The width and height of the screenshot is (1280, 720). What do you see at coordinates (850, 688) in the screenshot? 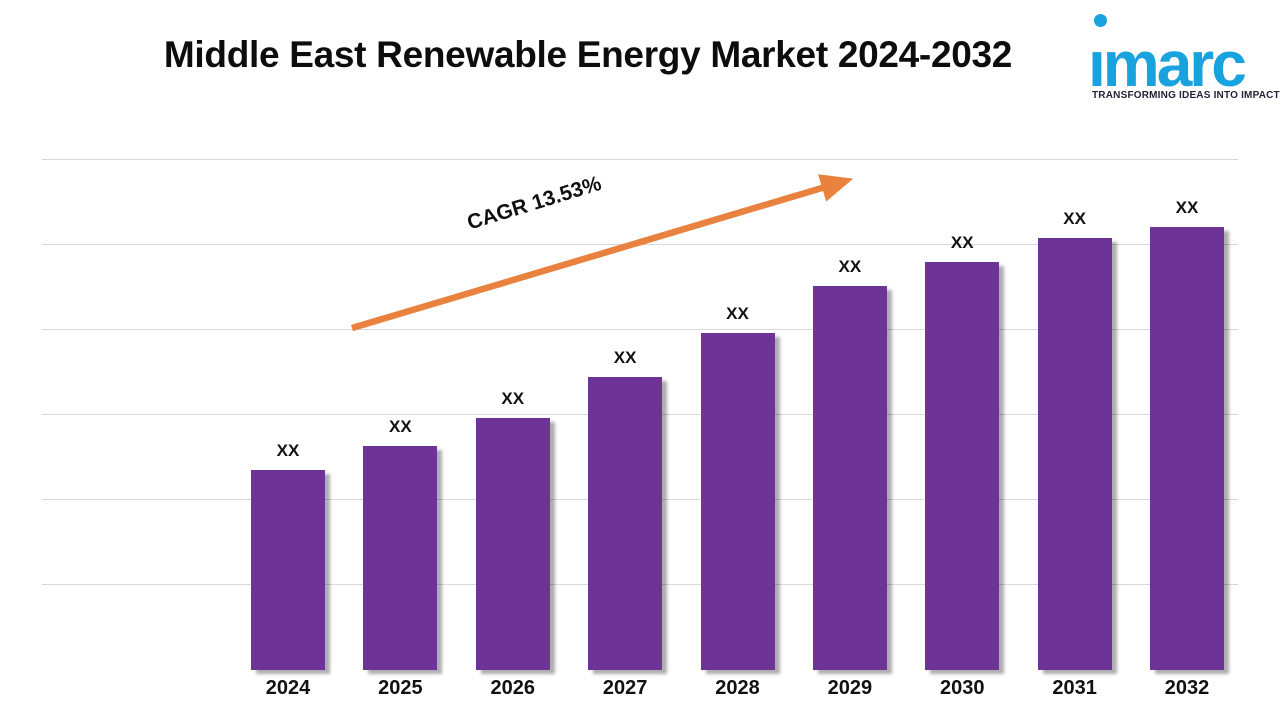
I see `x-axis-label-2029: 2029` at bounding box center [850, 688].